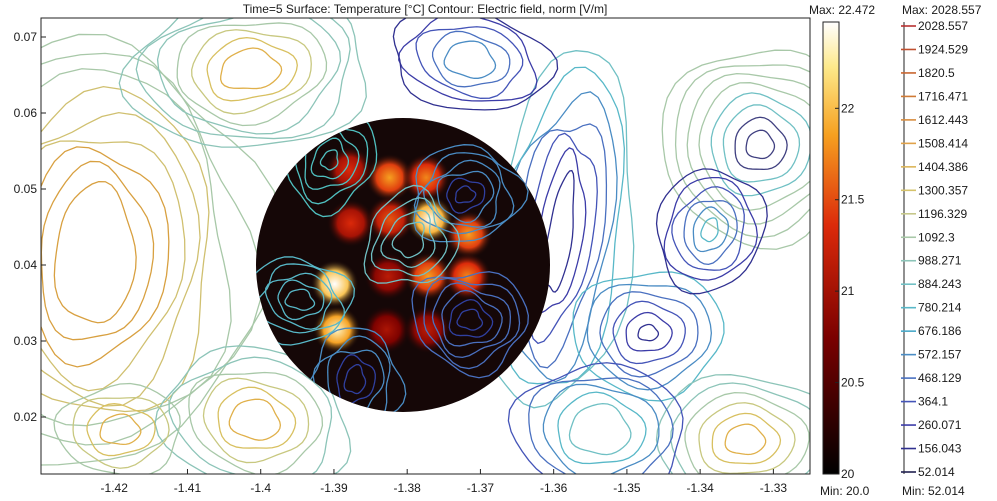  Describe the element at coordinates (848, 474) in the screenshot. I see `temperature-tick-label: 20` at that location.